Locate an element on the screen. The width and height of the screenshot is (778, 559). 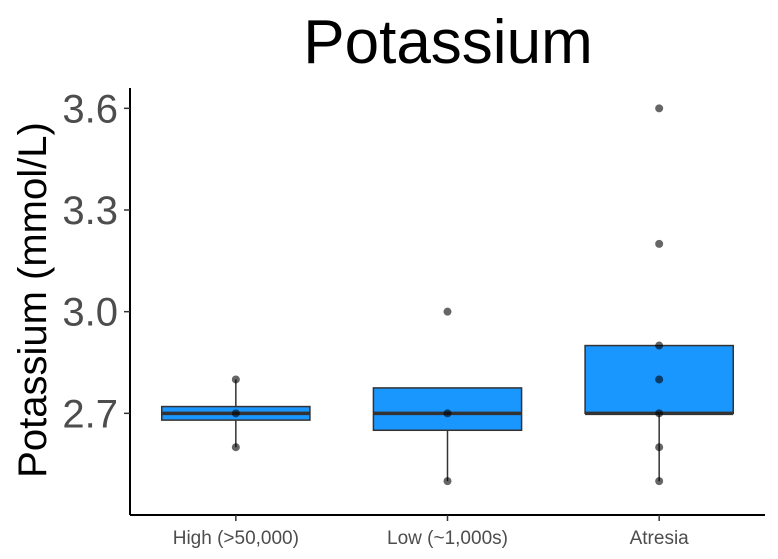
chart-title: Potassium is located at coordinates (447, 42).